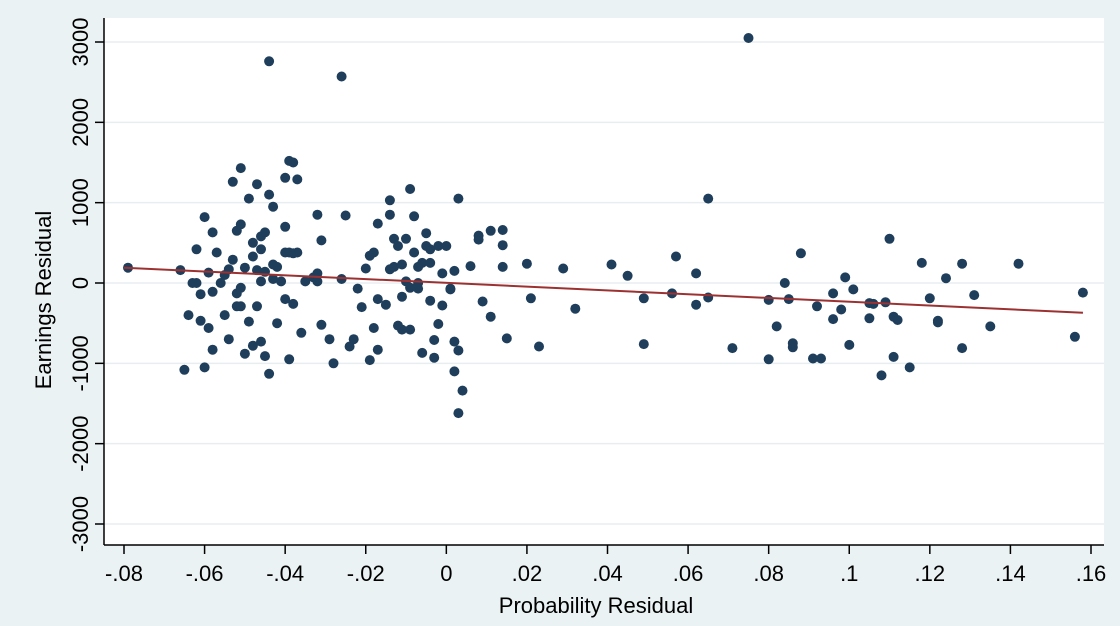 The width and height of the screenshot is (1120, 626). I want to click on x-tick-label-5: .02, so click(527, 573).